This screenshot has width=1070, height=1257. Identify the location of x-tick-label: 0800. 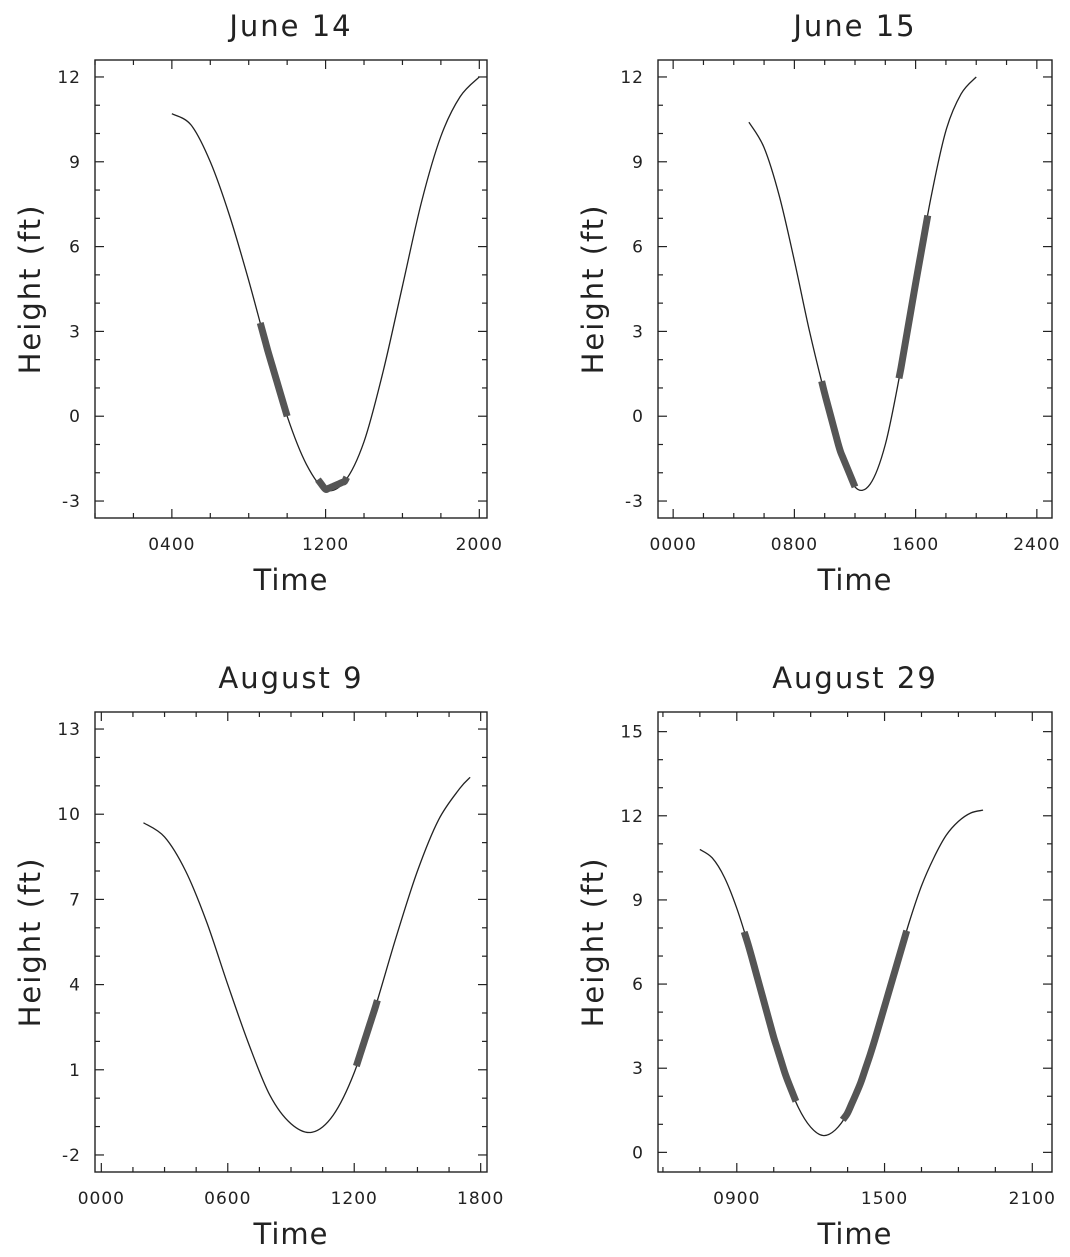
(794, 545).